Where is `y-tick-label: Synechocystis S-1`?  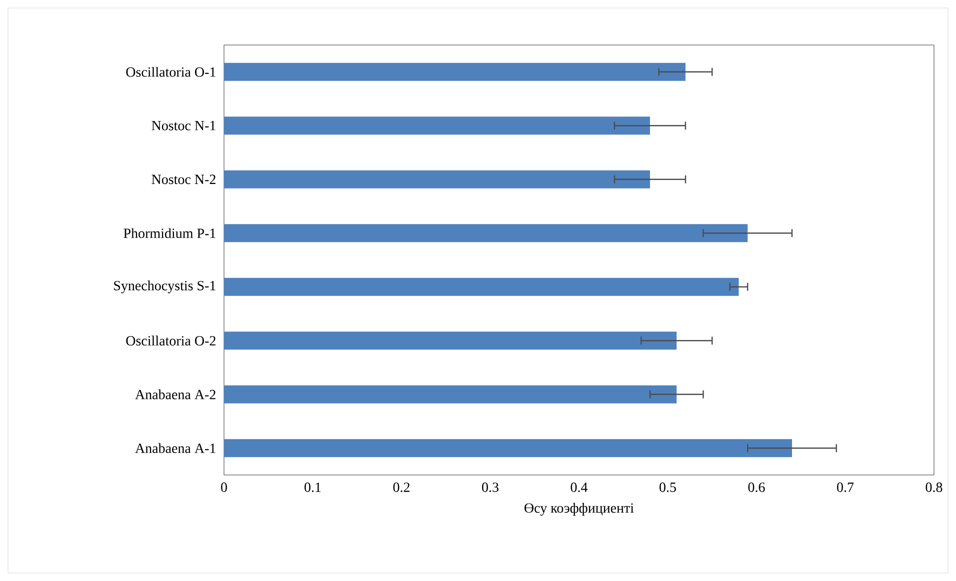
y-tick-label: Synechocystis S-1 is located at coordinates (165, 287).